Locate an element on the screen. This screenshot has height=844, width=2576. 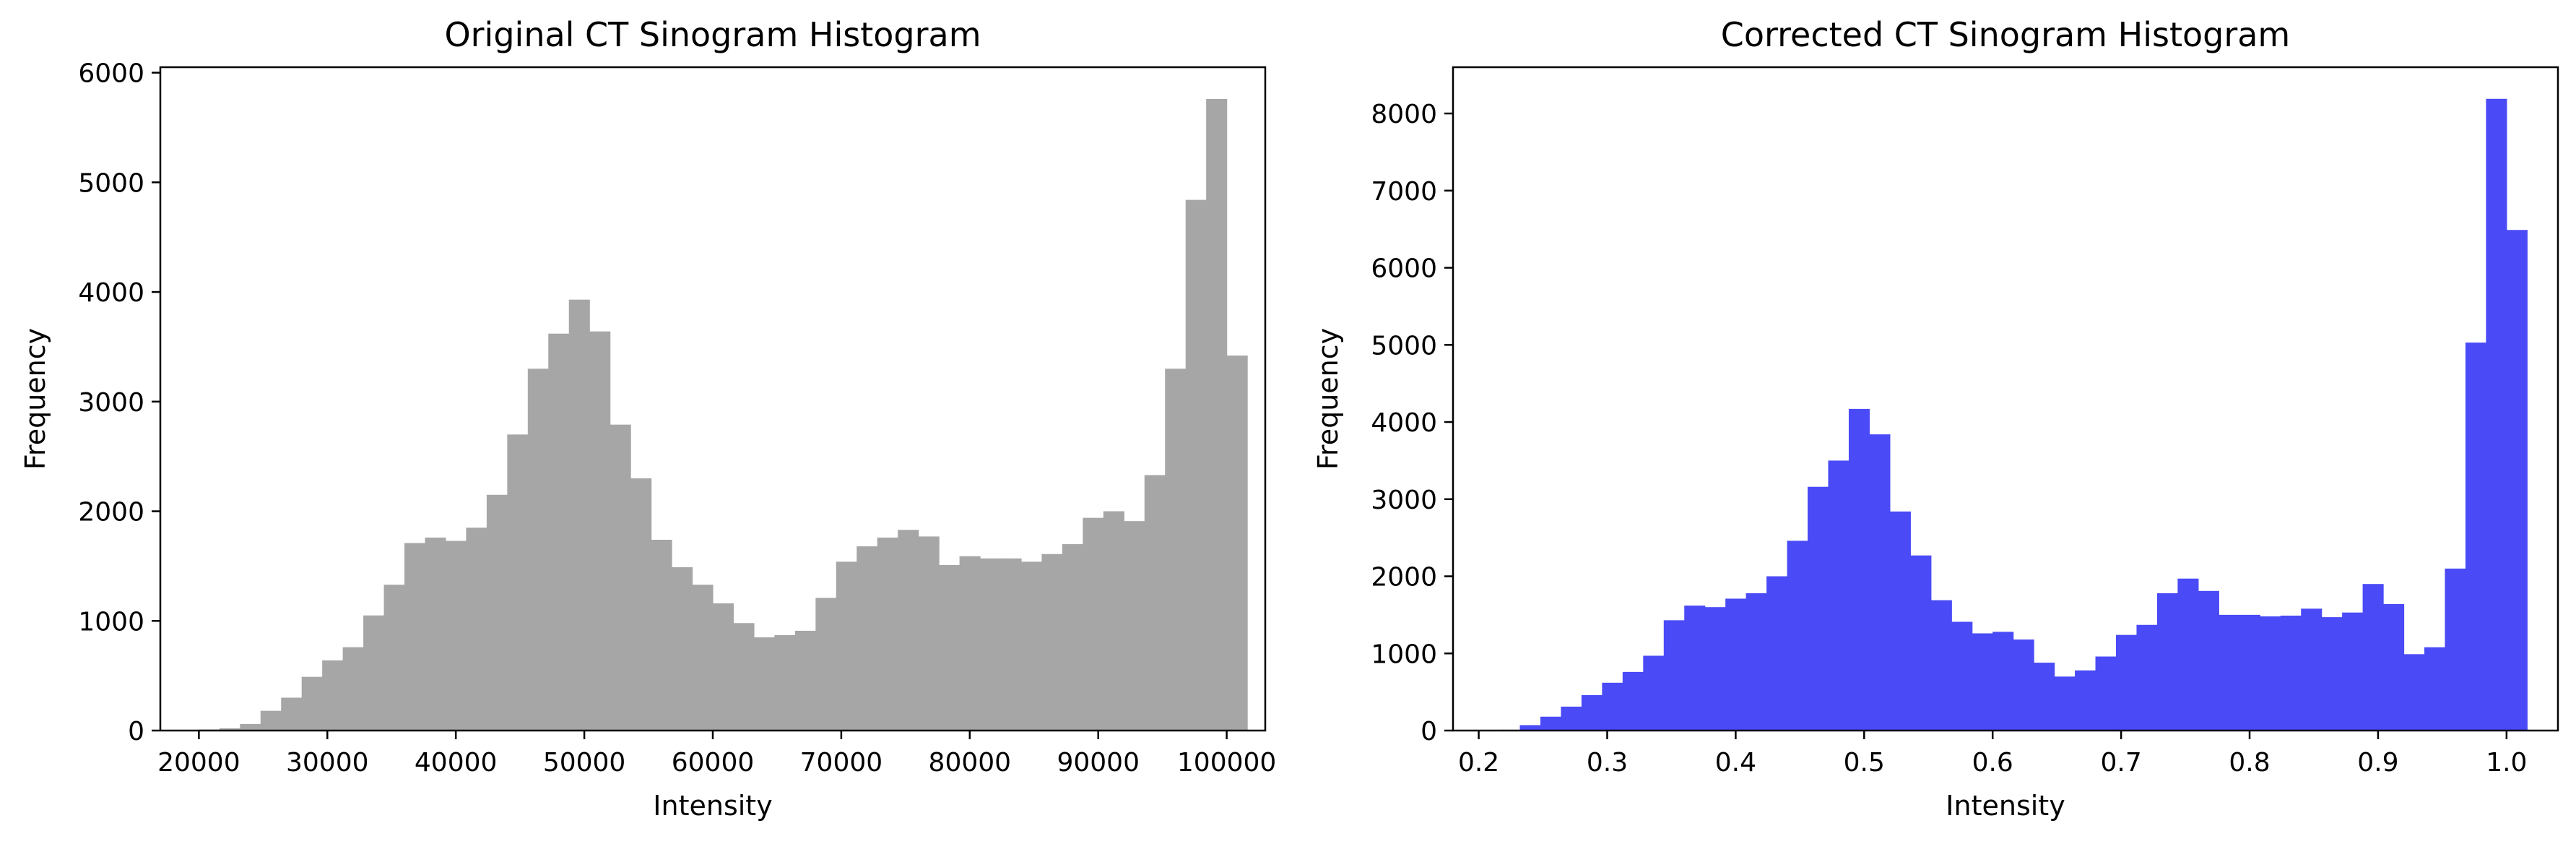
original-y-tick-label: 5000 is located at coordinates (111, 183).